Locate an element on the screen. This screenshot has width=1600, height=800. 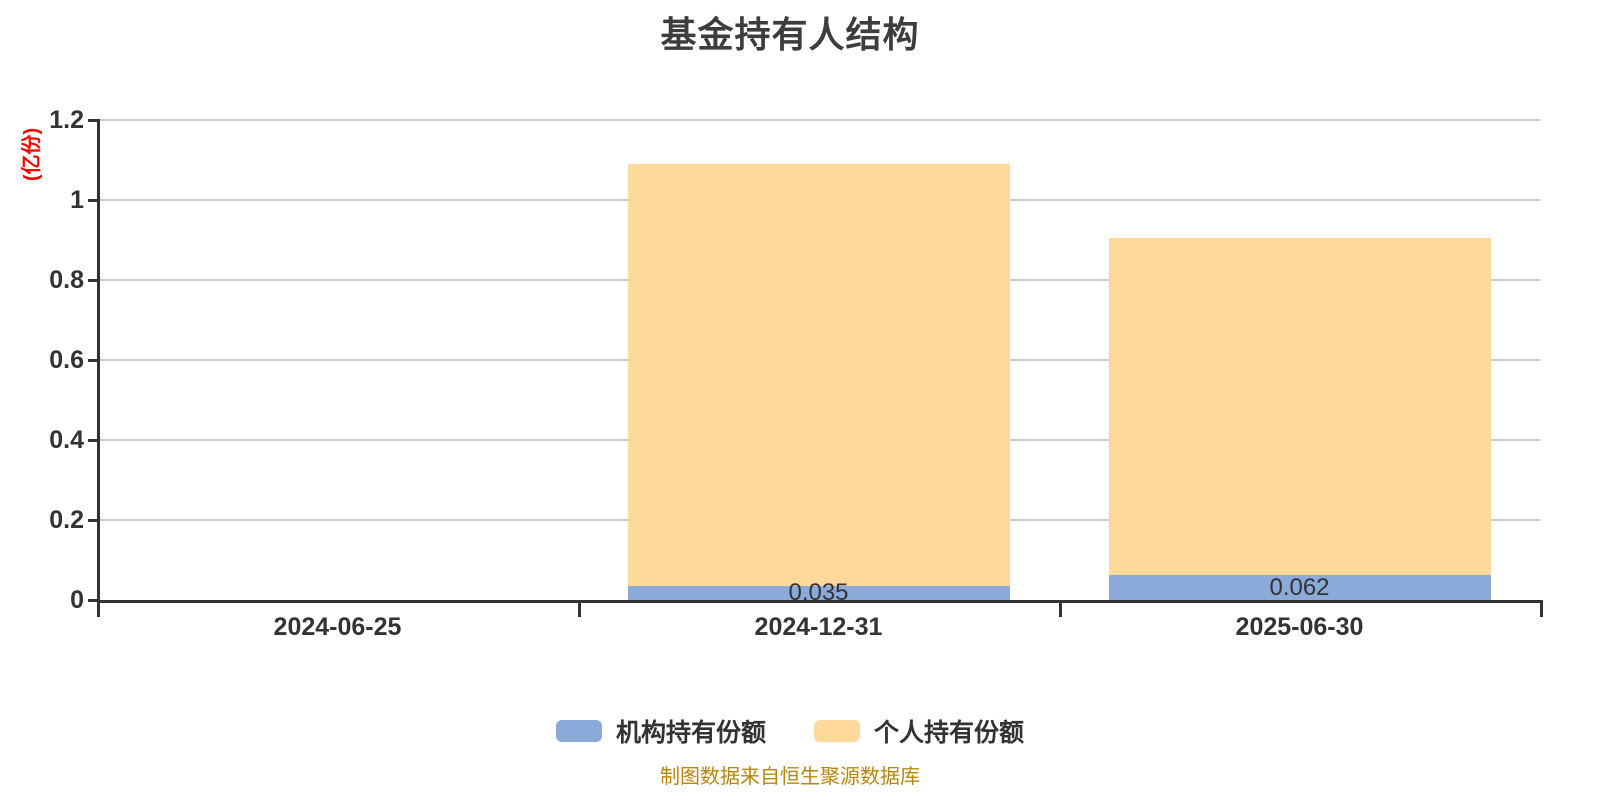
y-axis-line is located at coordinates (98, 360).